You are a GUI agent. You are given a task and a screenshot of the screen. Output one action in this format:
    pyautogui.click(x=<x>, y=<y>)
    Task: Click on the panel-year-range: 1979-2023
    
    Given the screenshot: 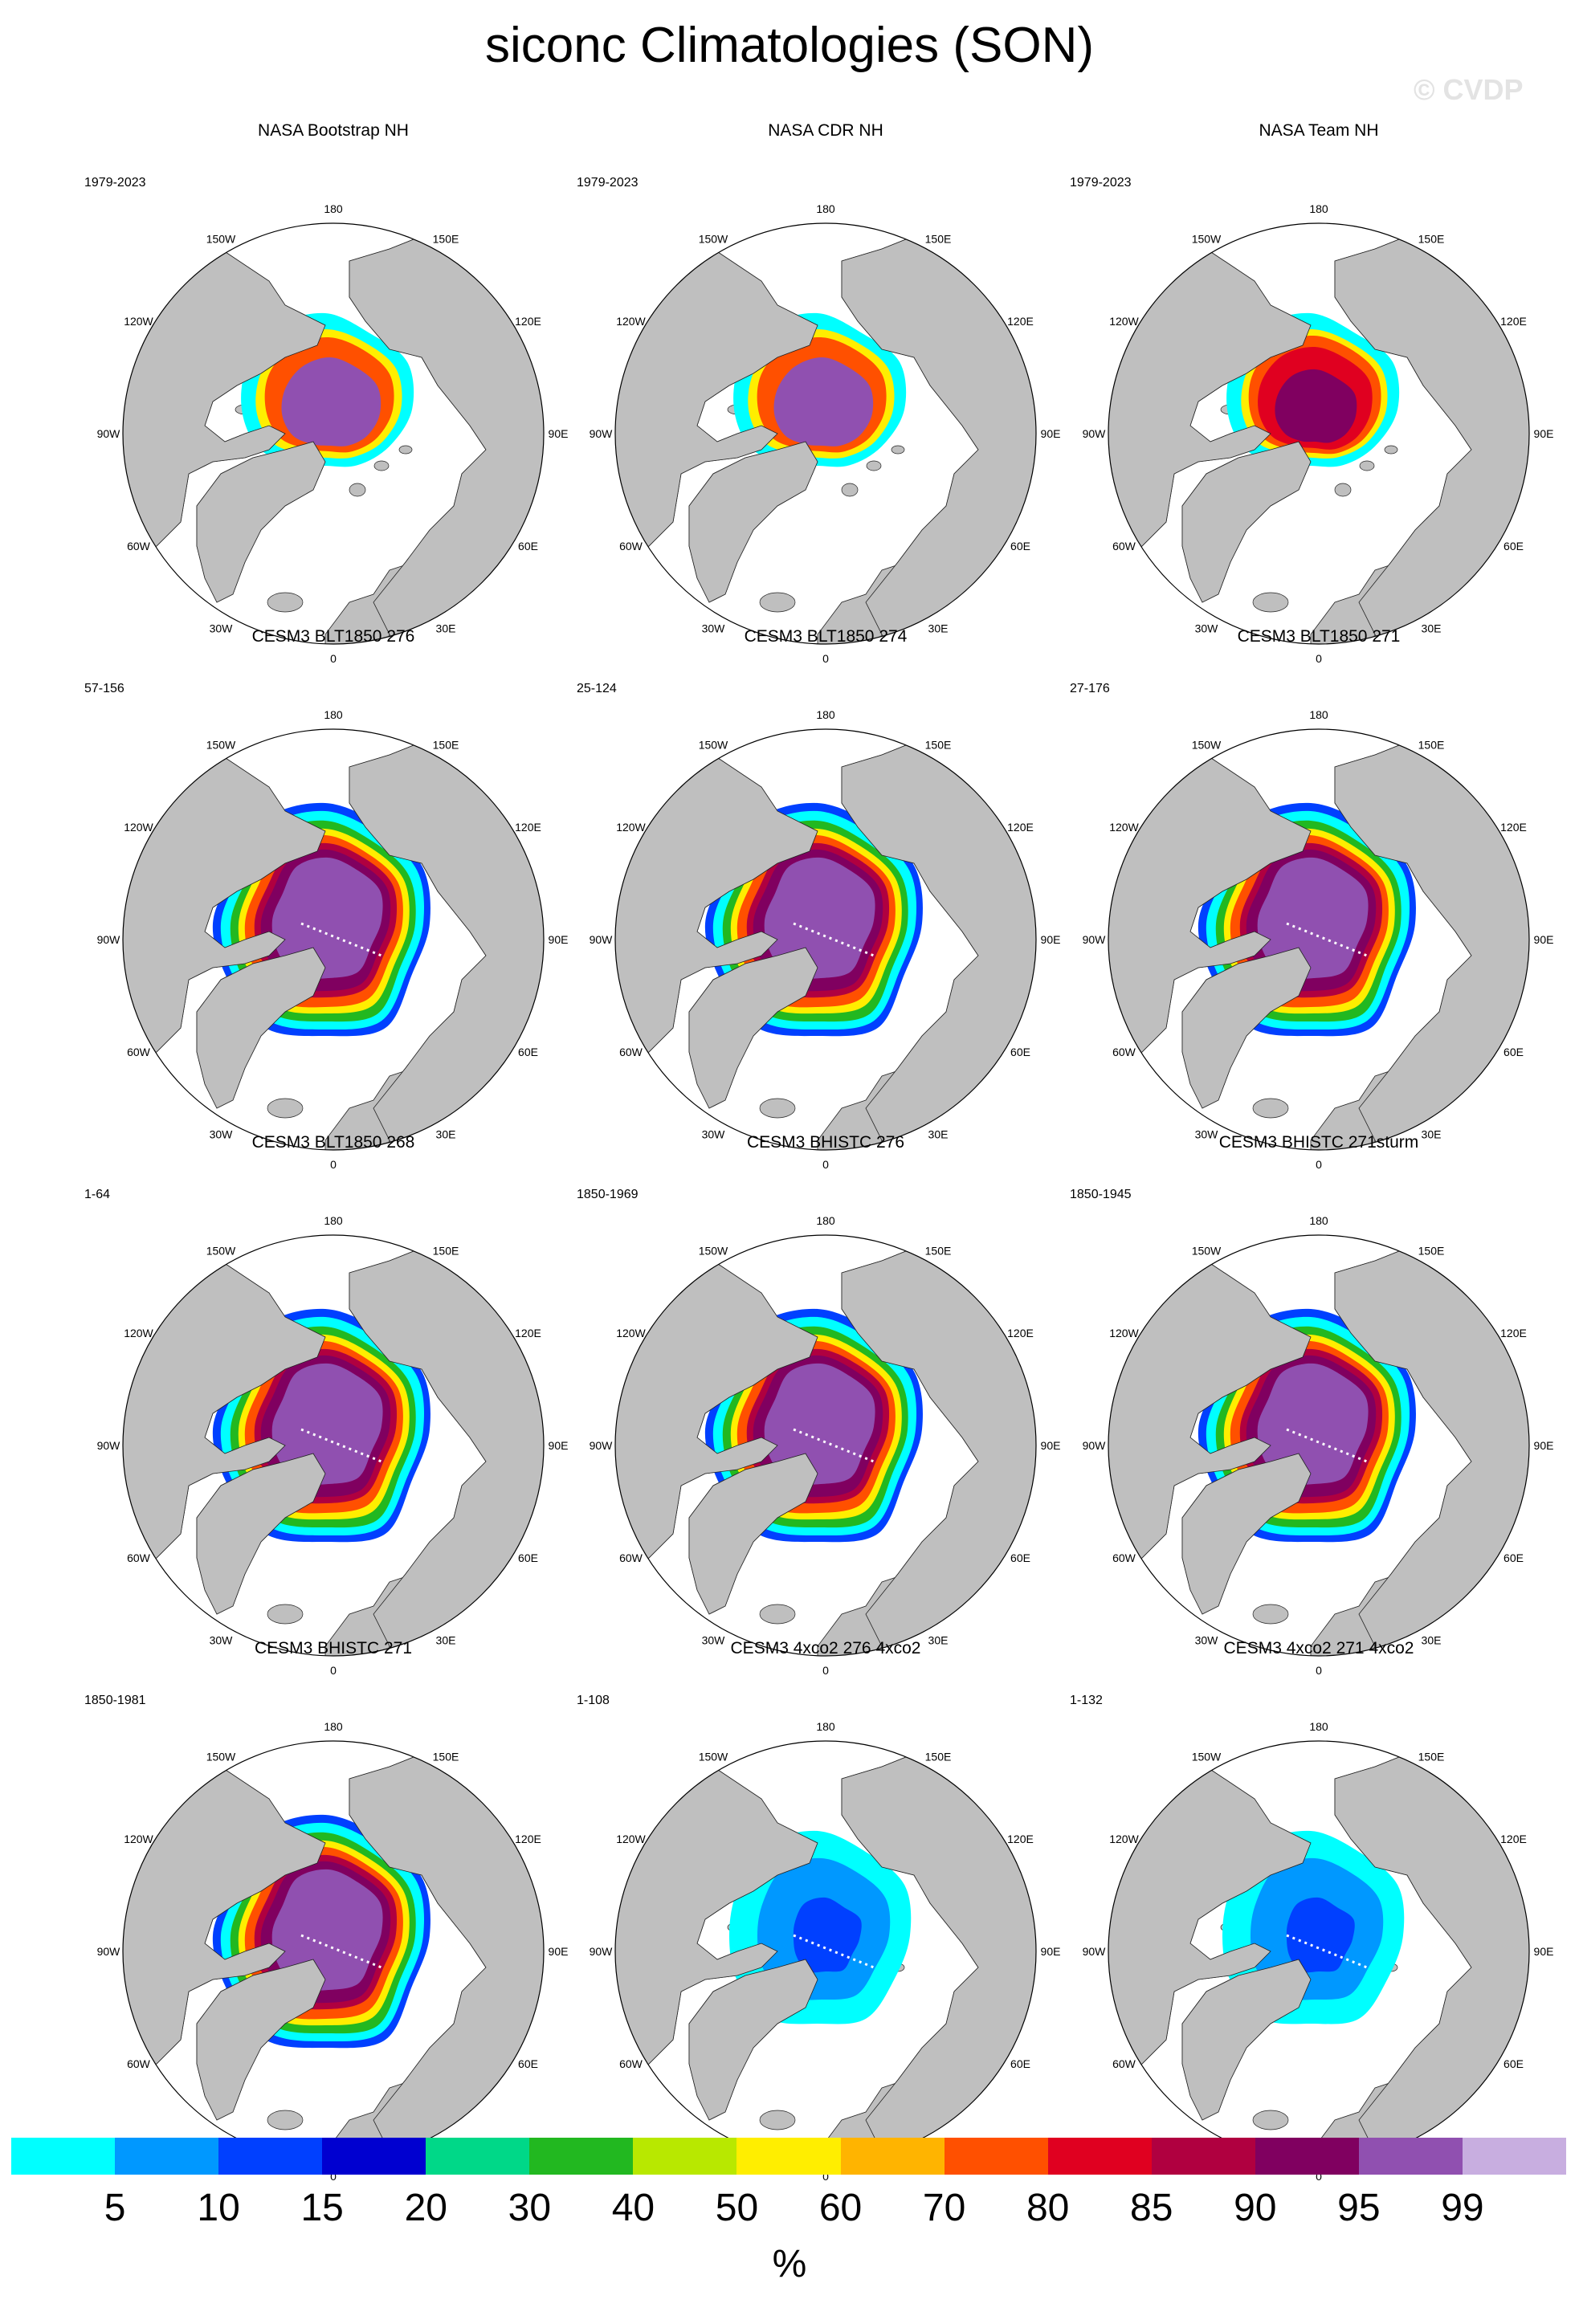 What is the action you would take?
    pyautogui.click(x=115, y=183)
    